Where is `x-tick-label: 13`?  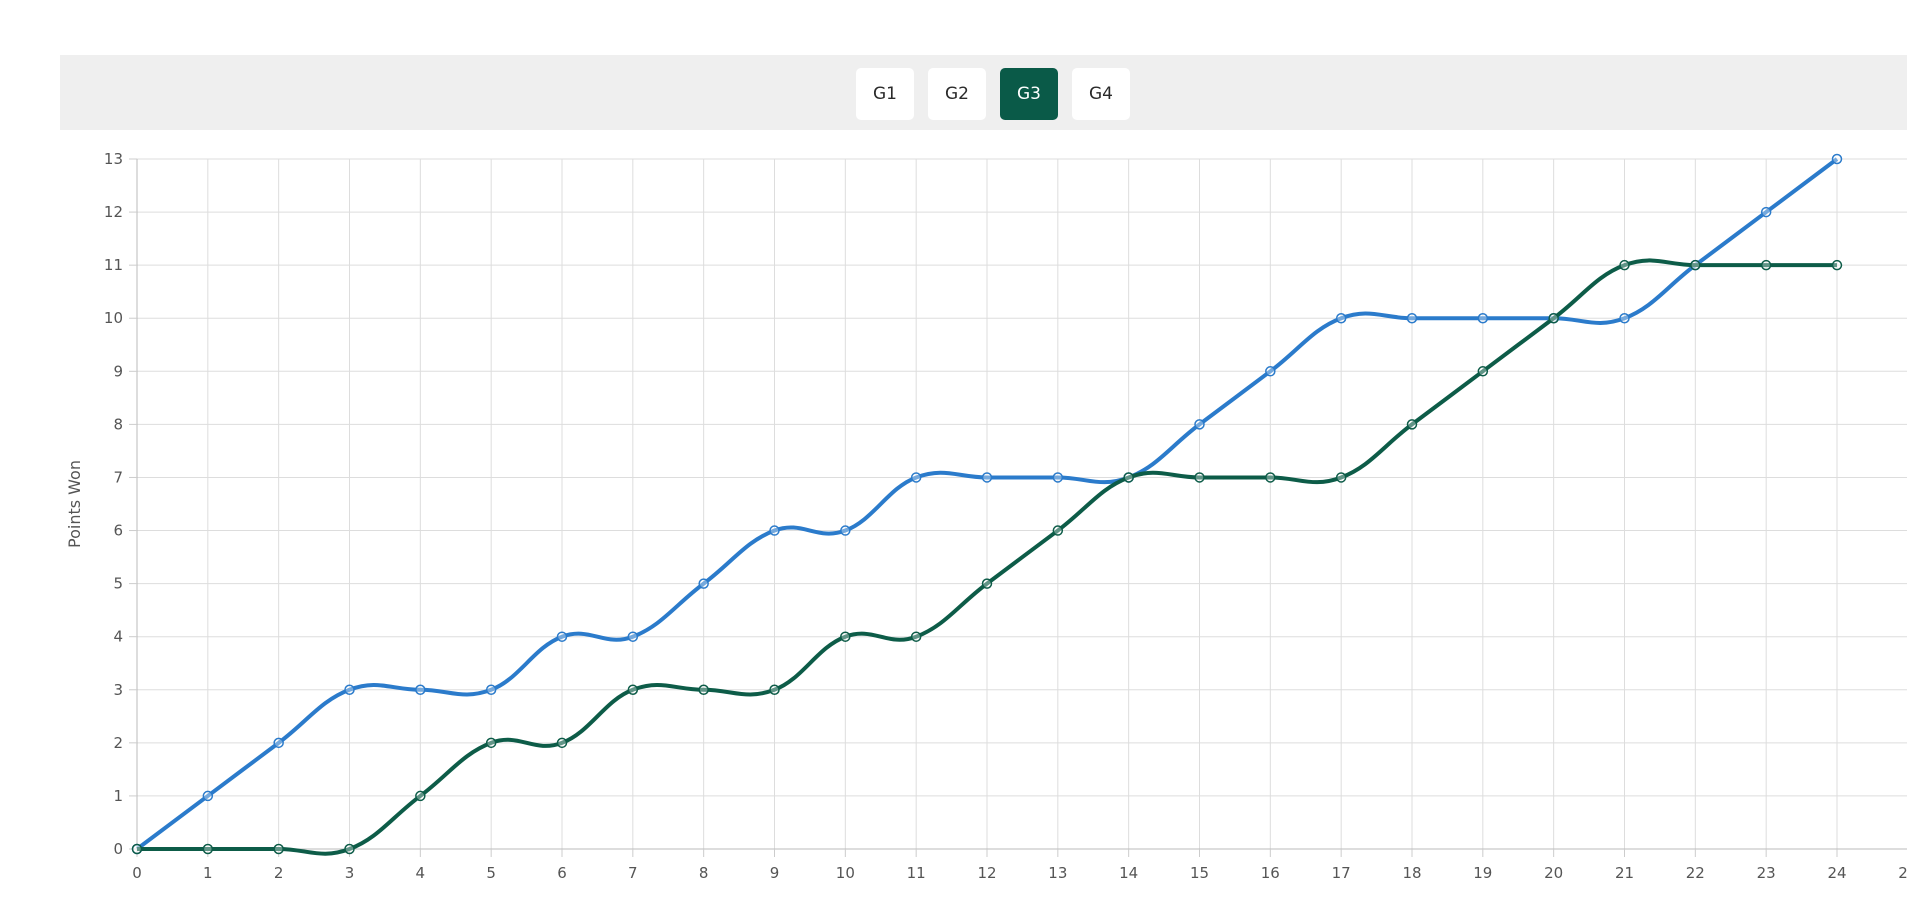 x-tick-label: 13 is located at coordinates (1057, 873).